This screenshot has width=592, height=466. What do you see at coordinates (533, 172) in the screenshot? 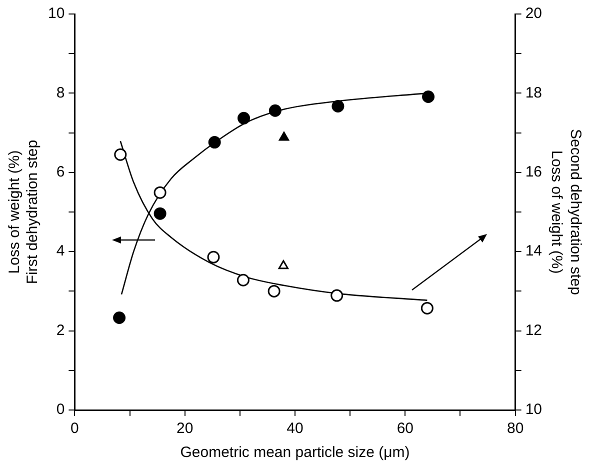
I see `y2-tick-label: 16` at bounding box center [533, 172].